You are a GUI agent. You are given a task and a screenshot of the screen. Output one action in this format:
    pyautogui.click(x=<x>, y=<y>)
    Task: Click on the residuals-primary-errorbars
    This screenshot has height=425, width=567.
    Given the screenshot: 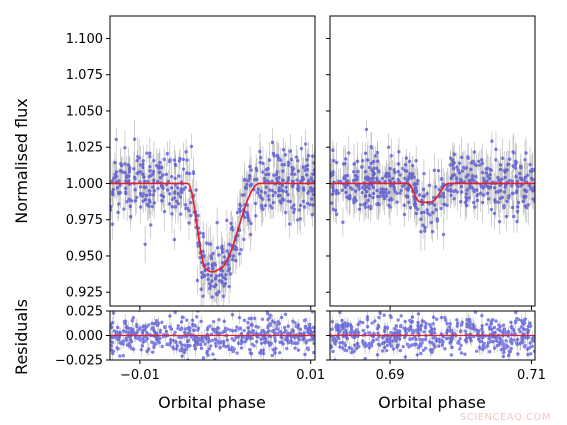 What is the action you would take?
    pyautogui.click(x=212, y=335)
    